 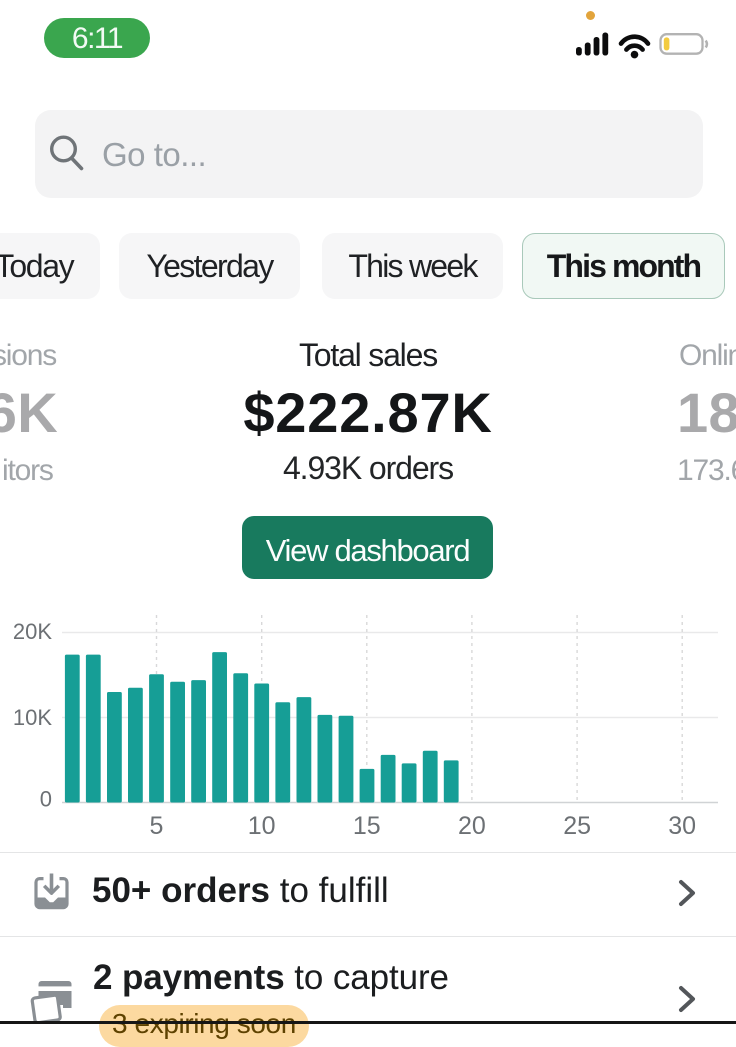 What do you see at coordinates (46, 799) in the screenshot?
I see `svg-text: 0` at bounding box center [46, 799].